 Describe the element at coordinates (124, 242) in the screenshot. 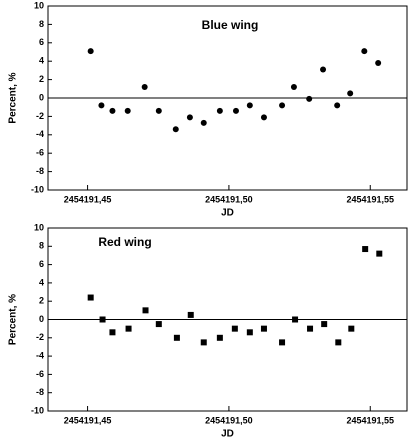

I see `chart-title: Red wing` at that location.